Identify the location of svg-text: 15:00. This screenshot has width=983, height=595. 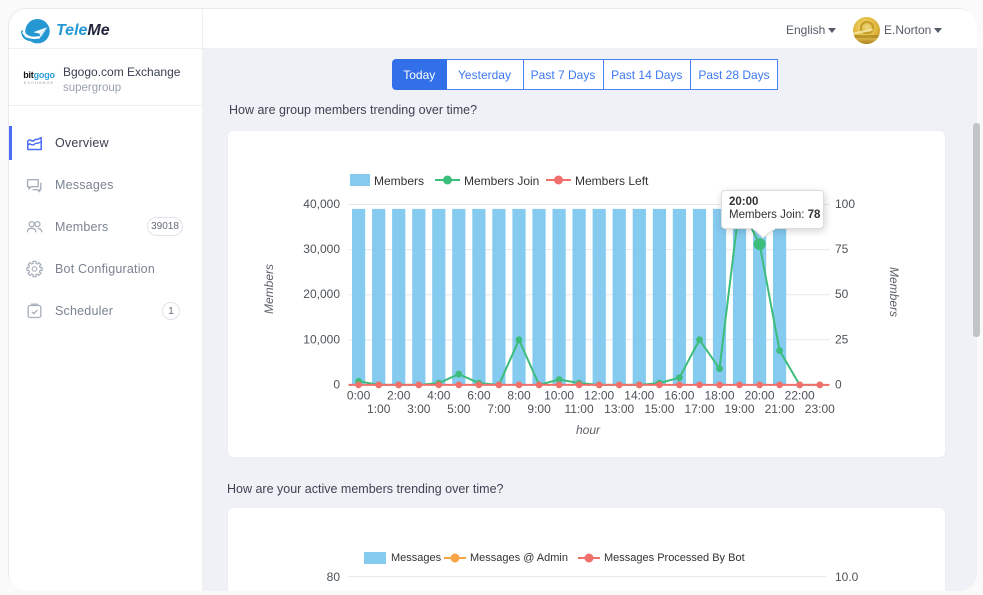
(659, 409).